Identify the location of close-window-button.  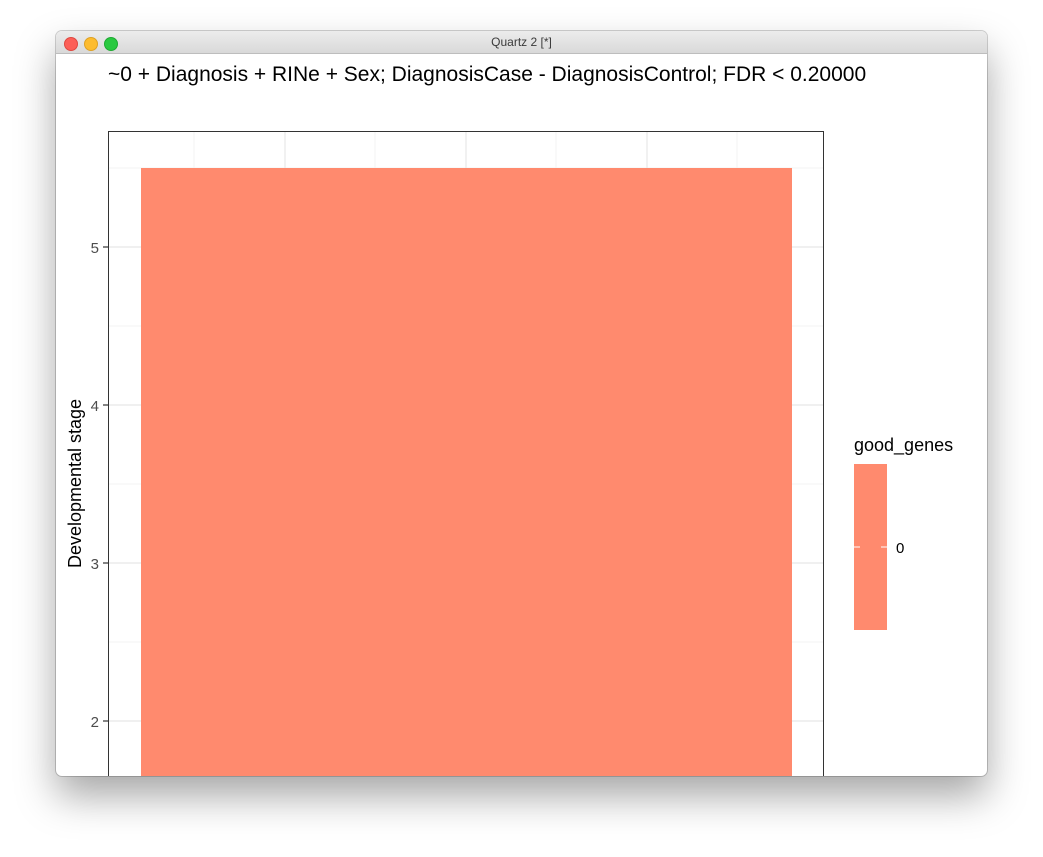
(71, 44).